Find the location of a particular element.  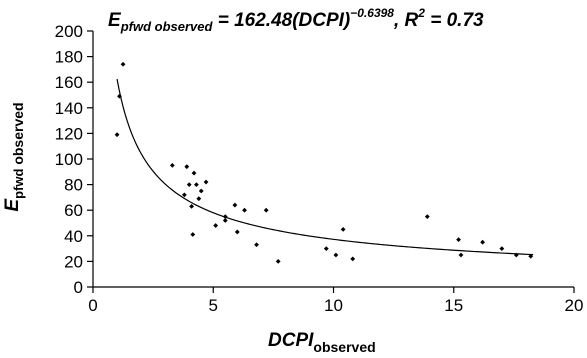

y-tick-label: 120 is located at coordinates (69, 133).